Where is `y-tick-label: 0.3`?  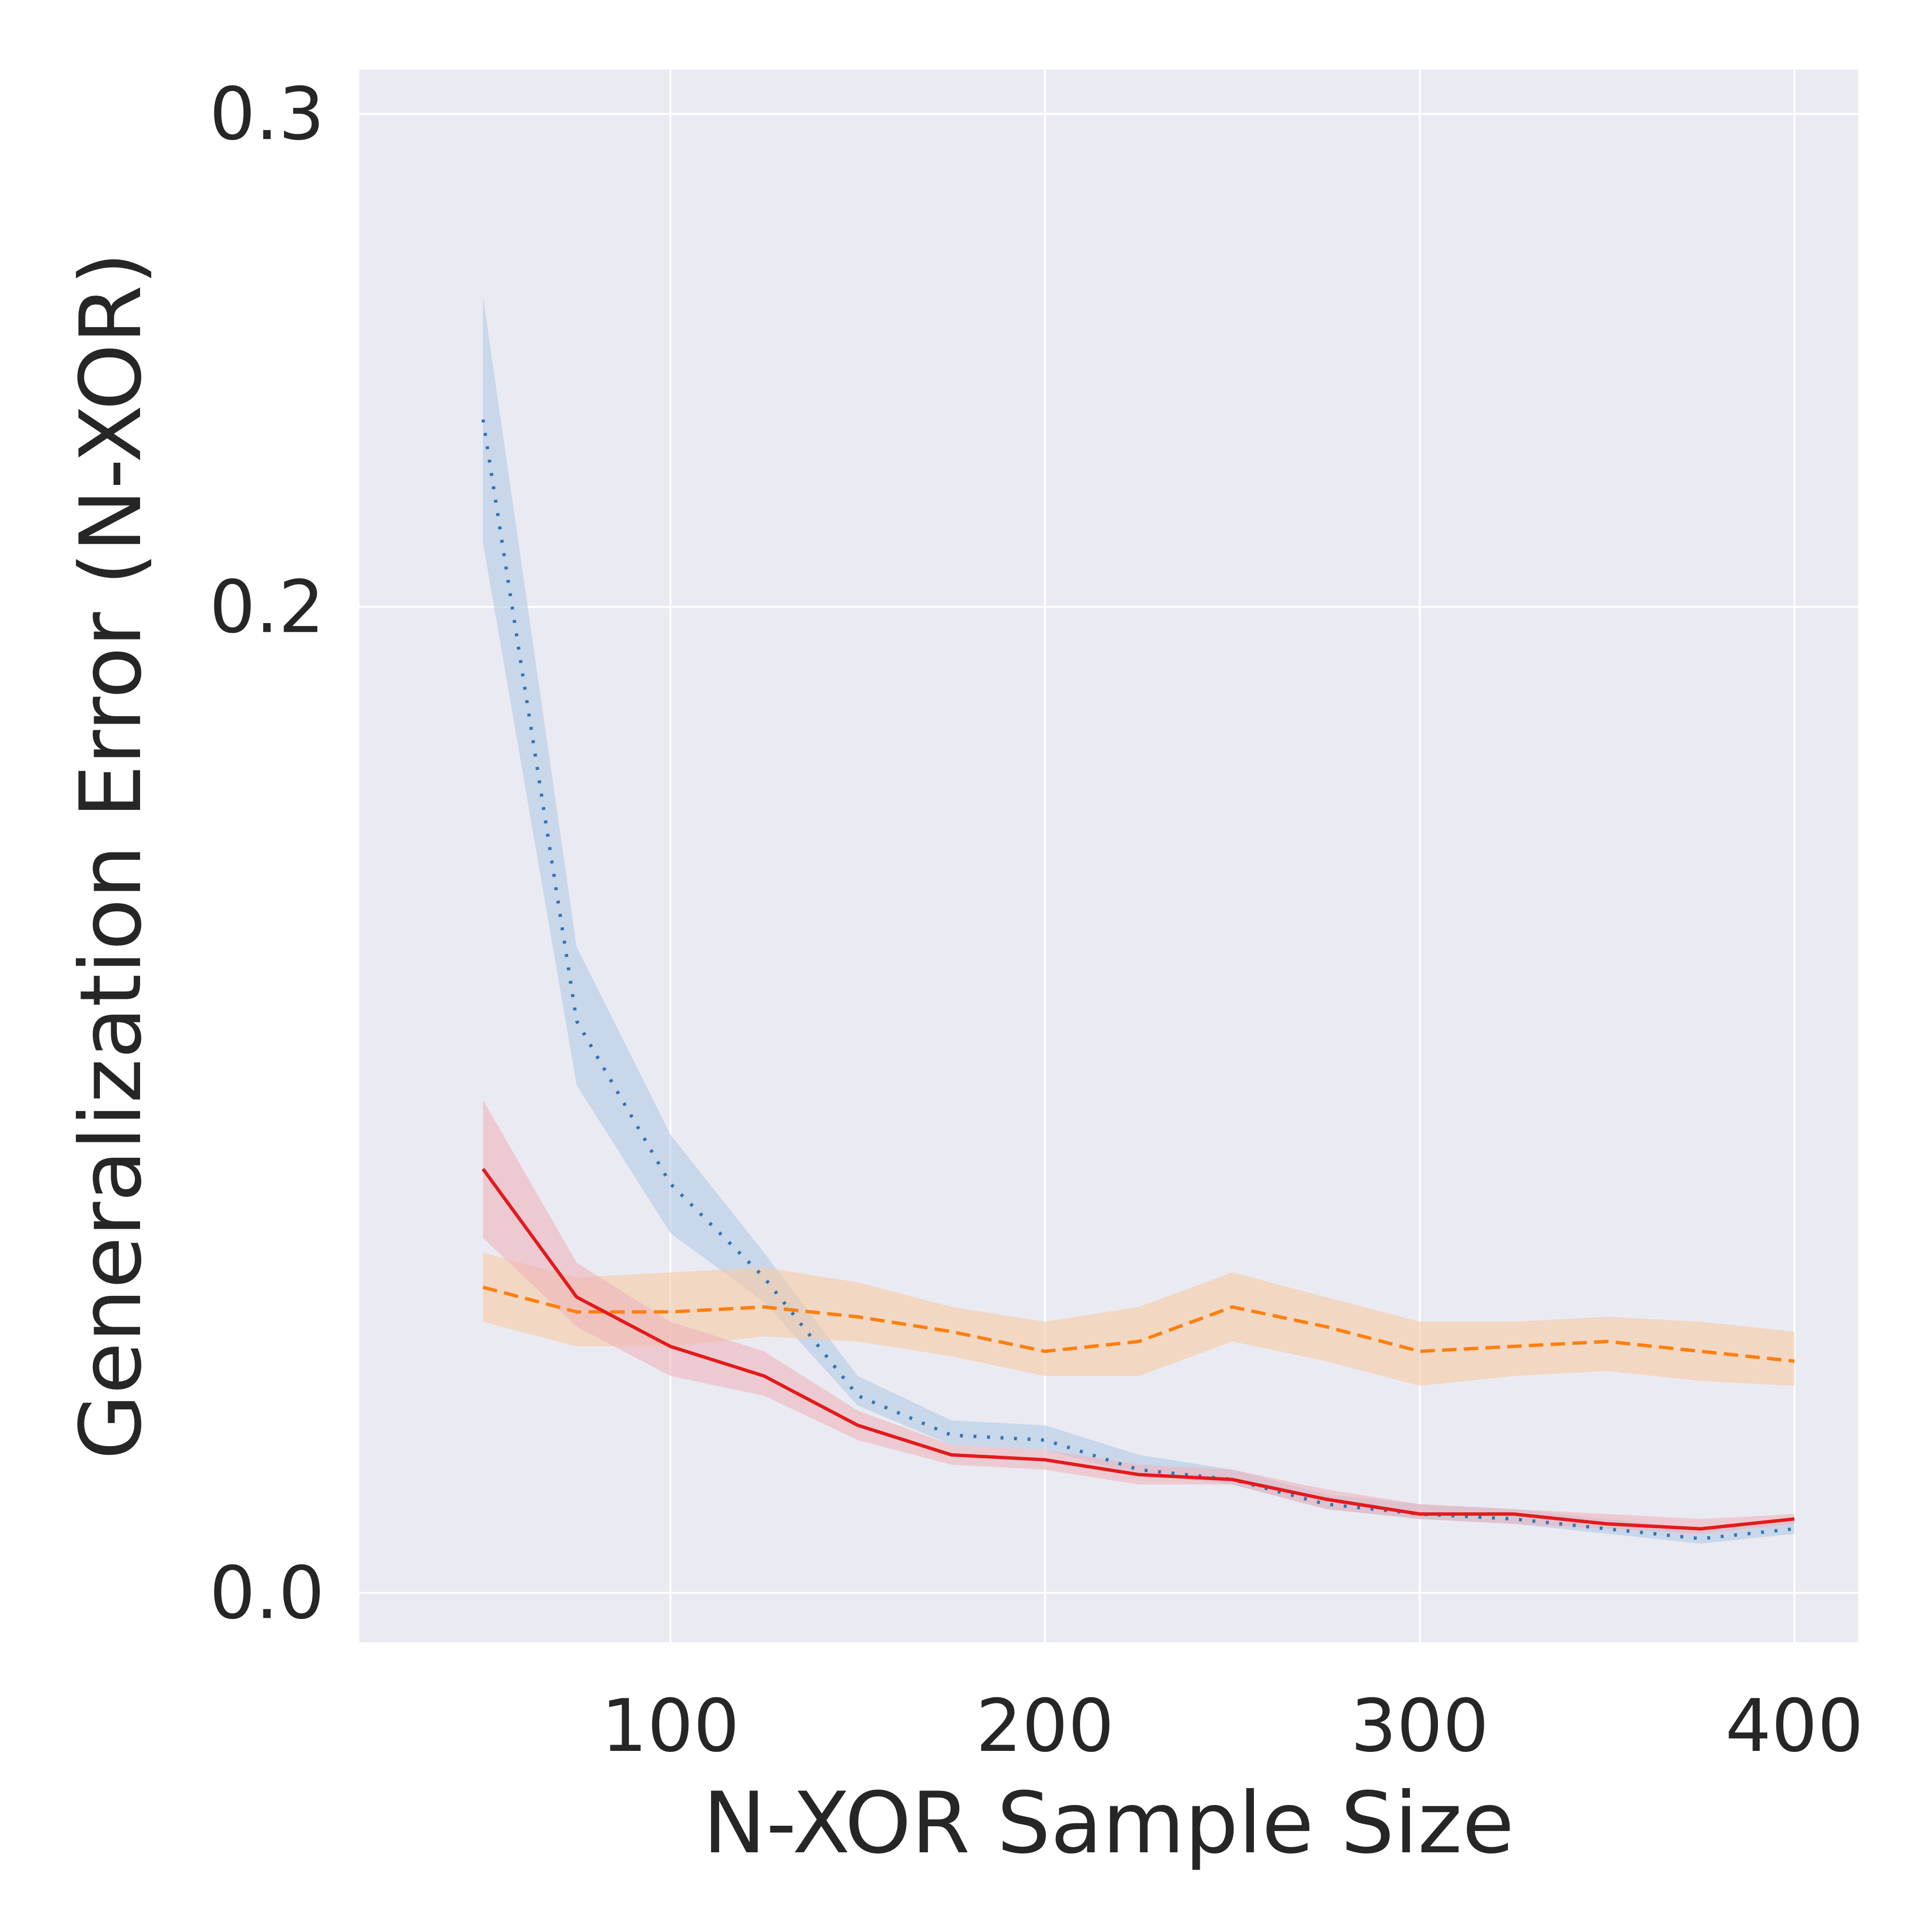 y-tick-label: 0.3 is located at coordinates (267, 114).